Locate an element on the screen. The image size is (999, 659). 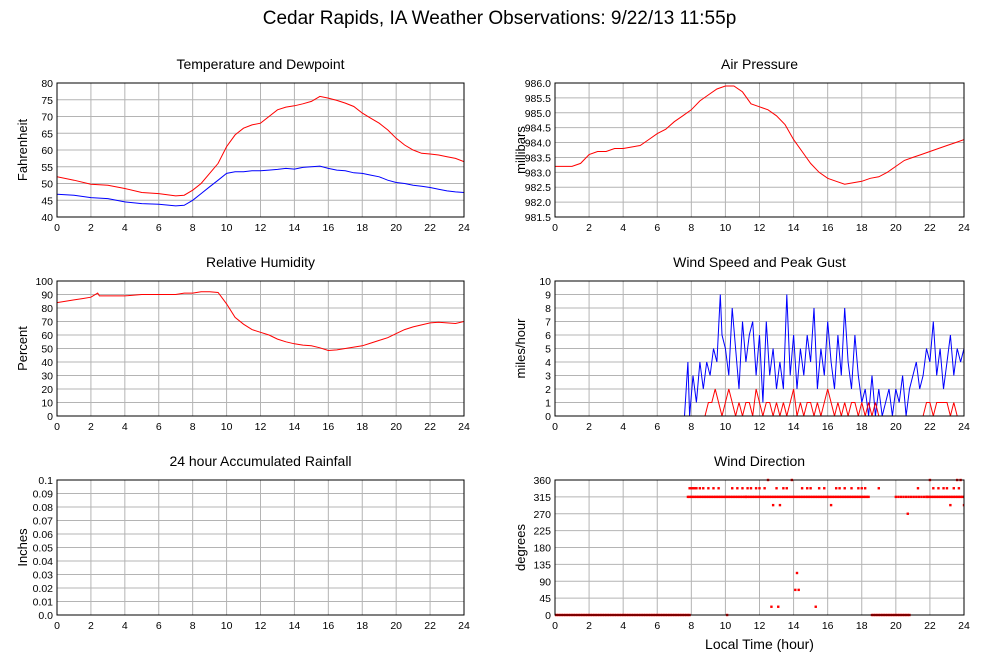
rh-grid is located at coordinates (260, 348).